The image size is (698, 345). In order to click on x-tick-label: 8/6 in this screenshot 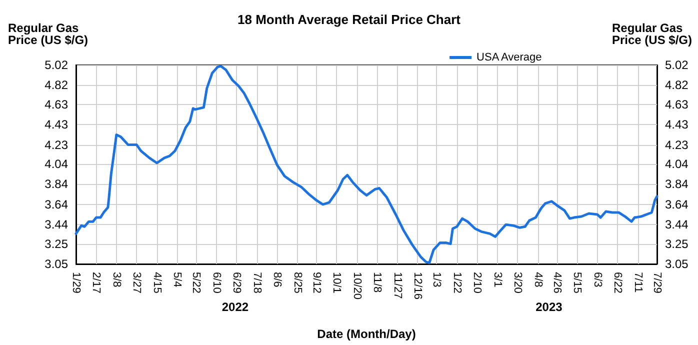, I will do `click(277, 280)`.